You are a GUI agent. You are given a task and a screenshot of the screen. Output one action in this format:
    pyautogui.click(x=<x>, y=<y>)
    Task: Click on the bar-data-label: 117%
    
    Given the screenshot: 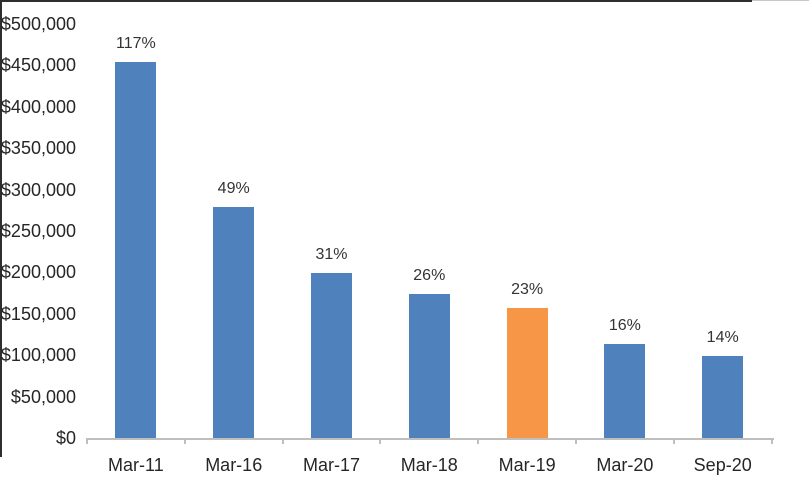 What is the action you would take?
    pyautogui.click(x=136, y=43)
    